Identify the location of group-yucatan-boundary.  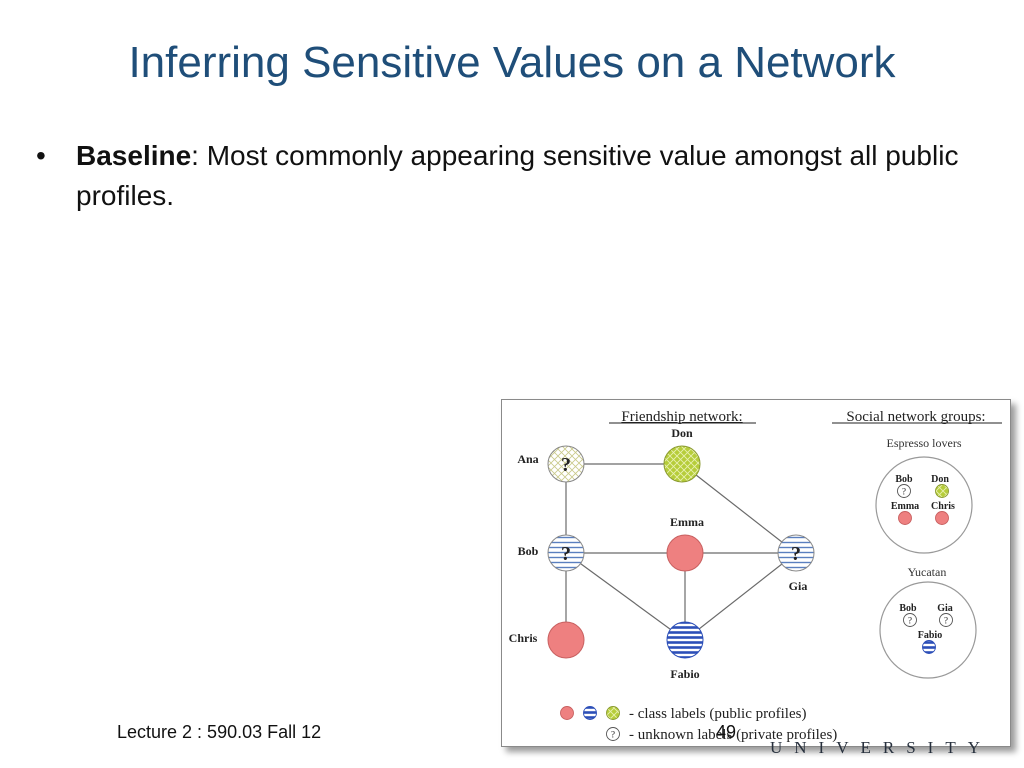
(928, 630).